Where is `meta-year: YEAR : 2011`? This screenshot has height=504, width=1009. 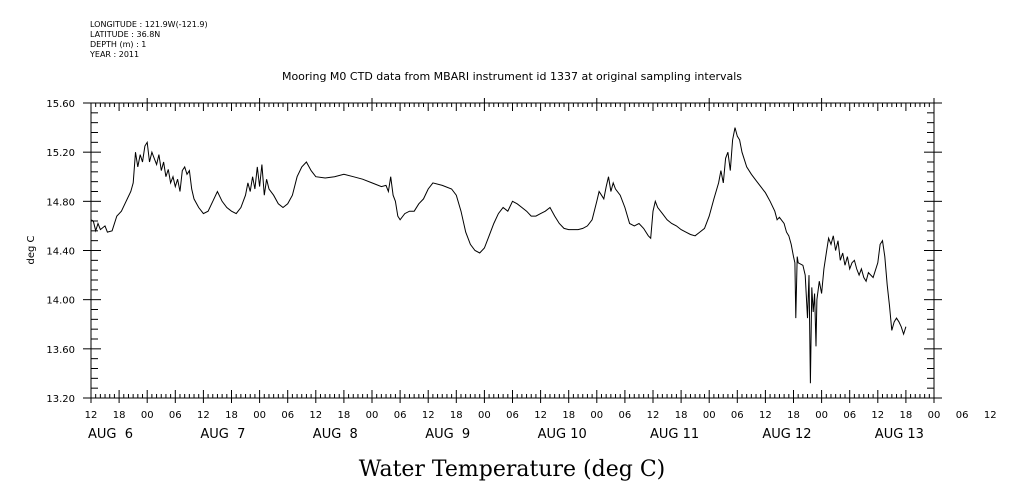
meta-year: YEAR : 2011 is located at coordinates (115, 54).